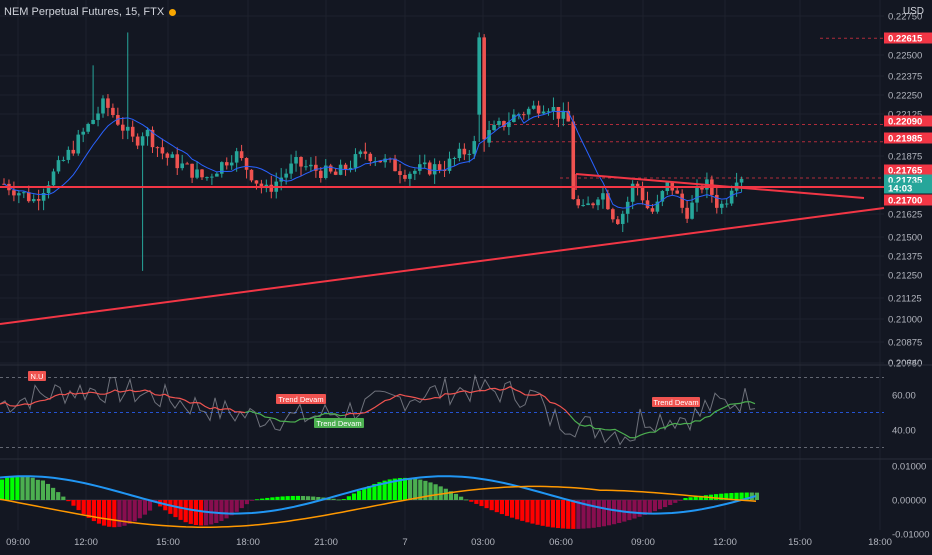 This screenshot has width=932, height=555. What do you see at coordinates (301, 399) in the screenshot?
I see `signal-label-badge` at bounding box center [301, 399].